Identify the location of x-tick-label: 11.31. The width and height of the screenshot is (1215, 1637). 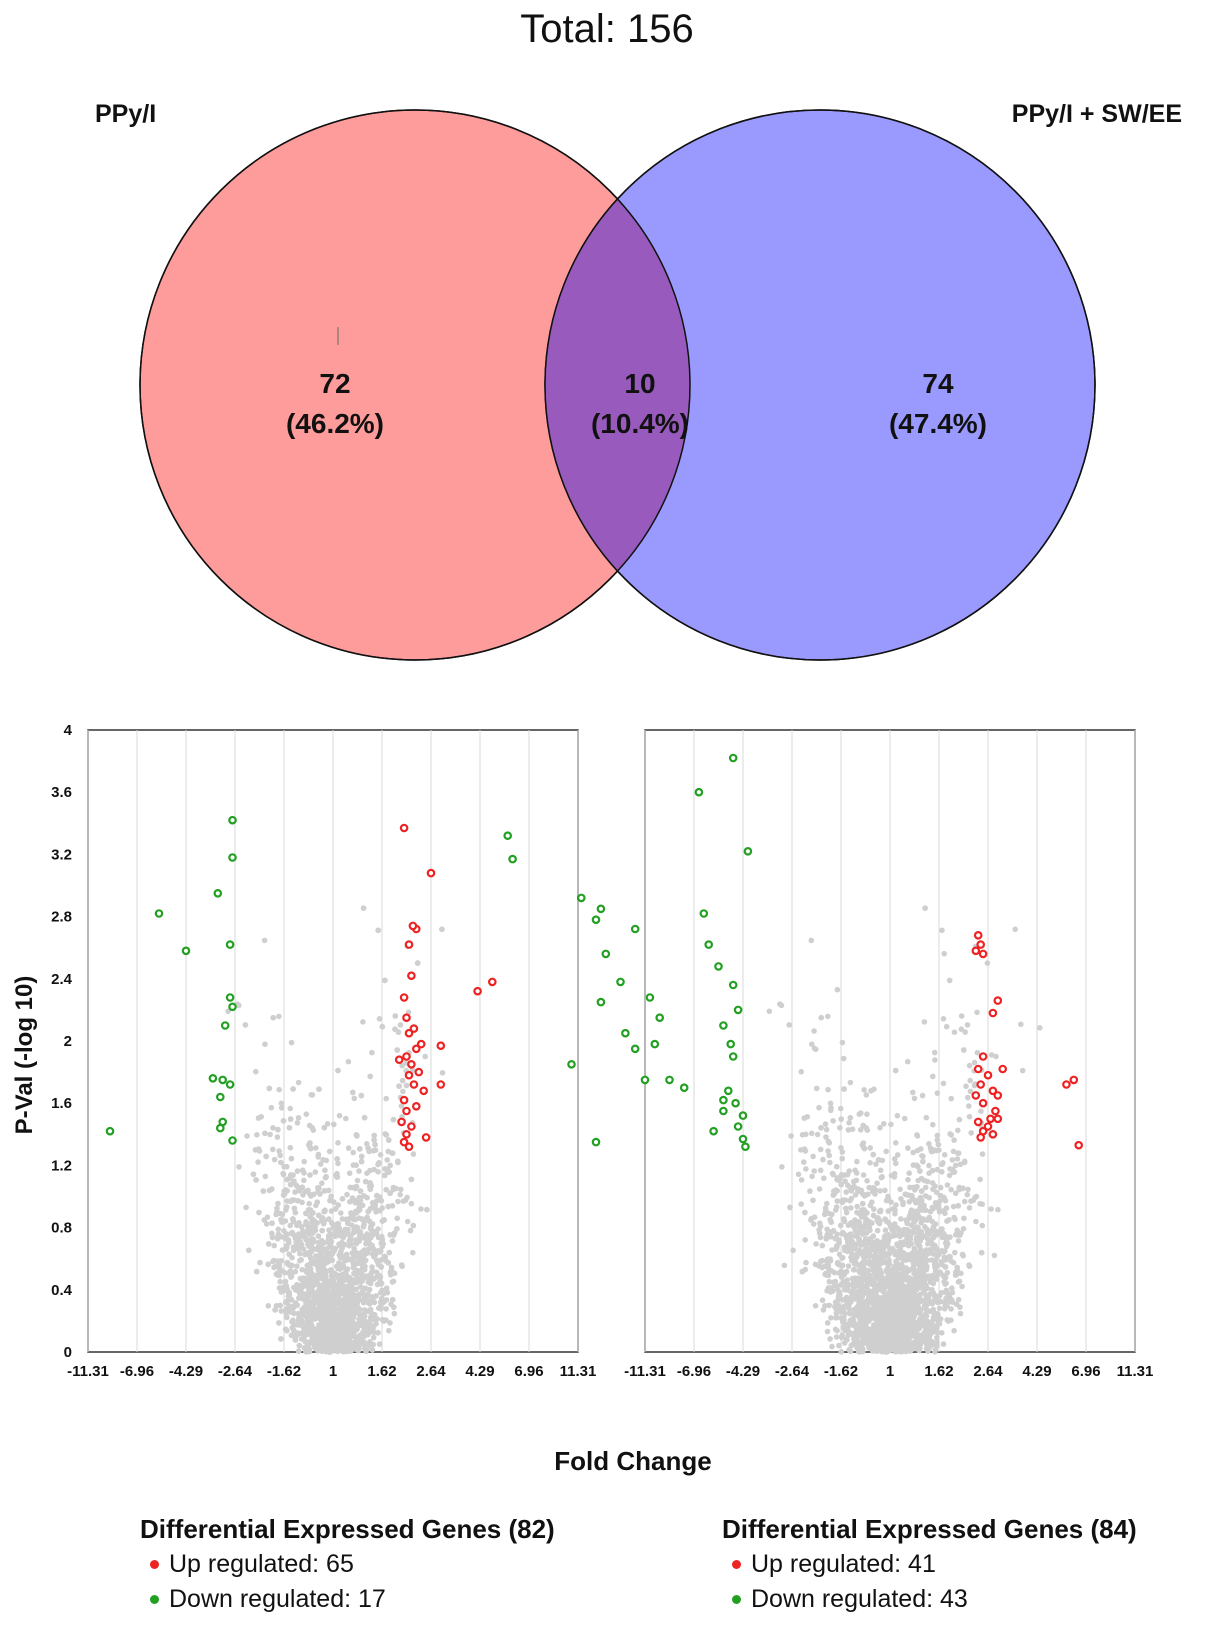
(1135, 1371).